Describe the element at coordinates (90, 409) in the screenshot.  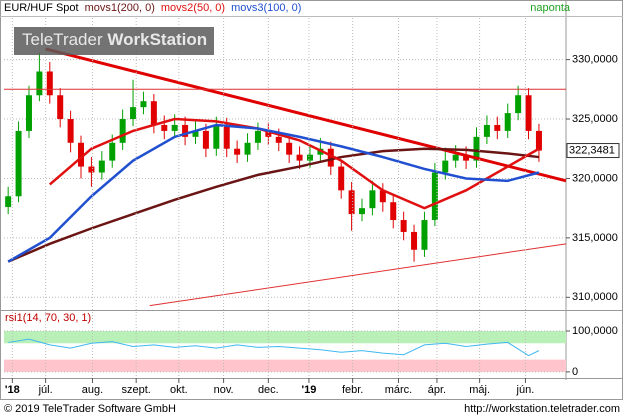
I see `footer-left: © 2019 TeleTrader Software GmbH` at that location.